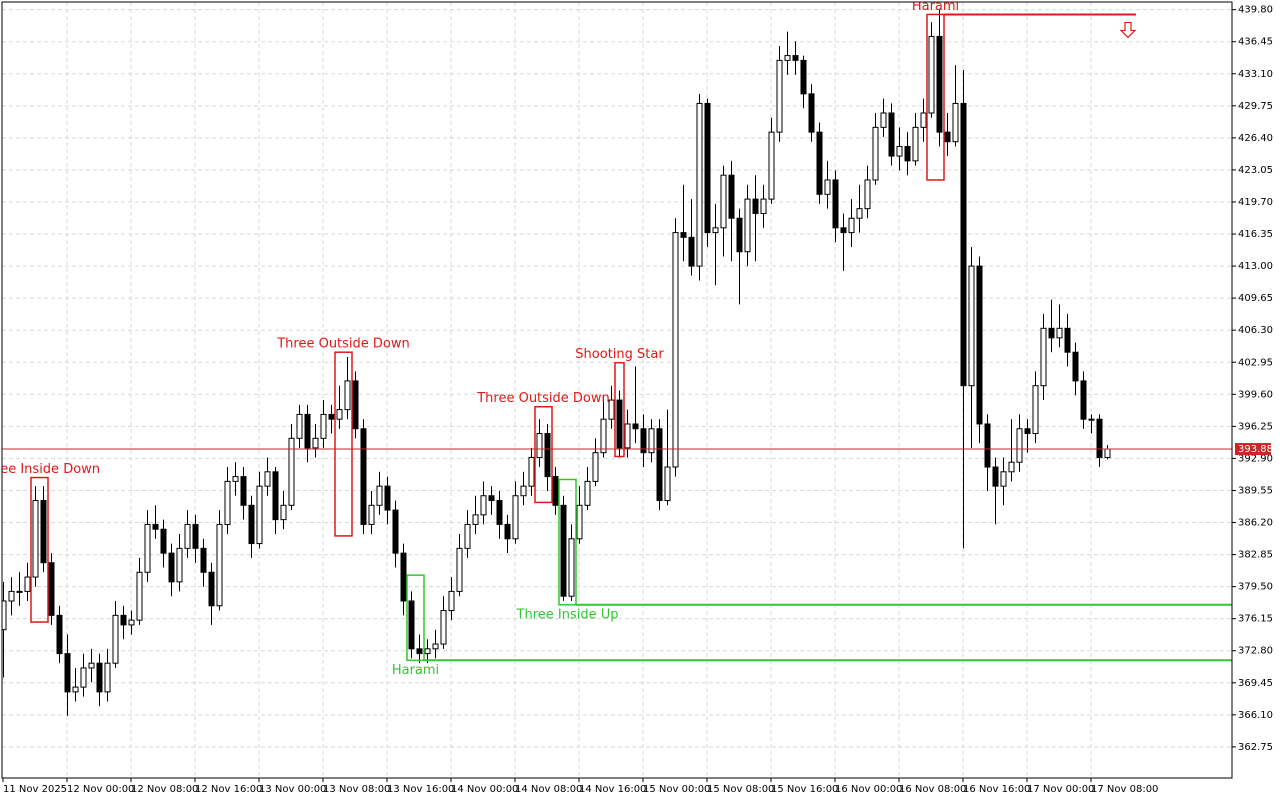  Describe the element at coordinates (1255, 298) in the screenshot. I see `y-tick-label: 409.65` at that location.